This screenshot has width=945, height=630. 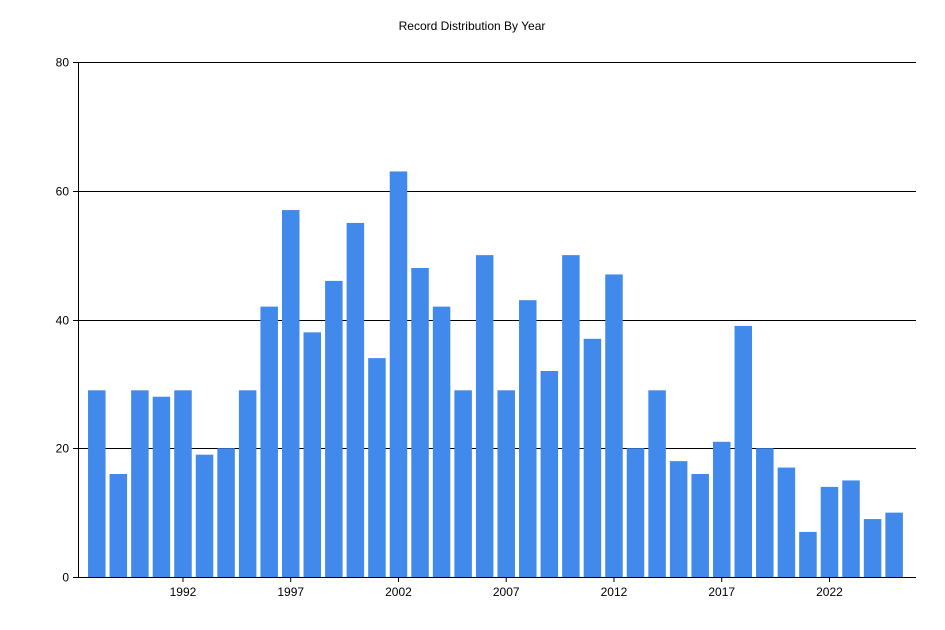 I want to click on bar-1988, so click(x=97, y=483).